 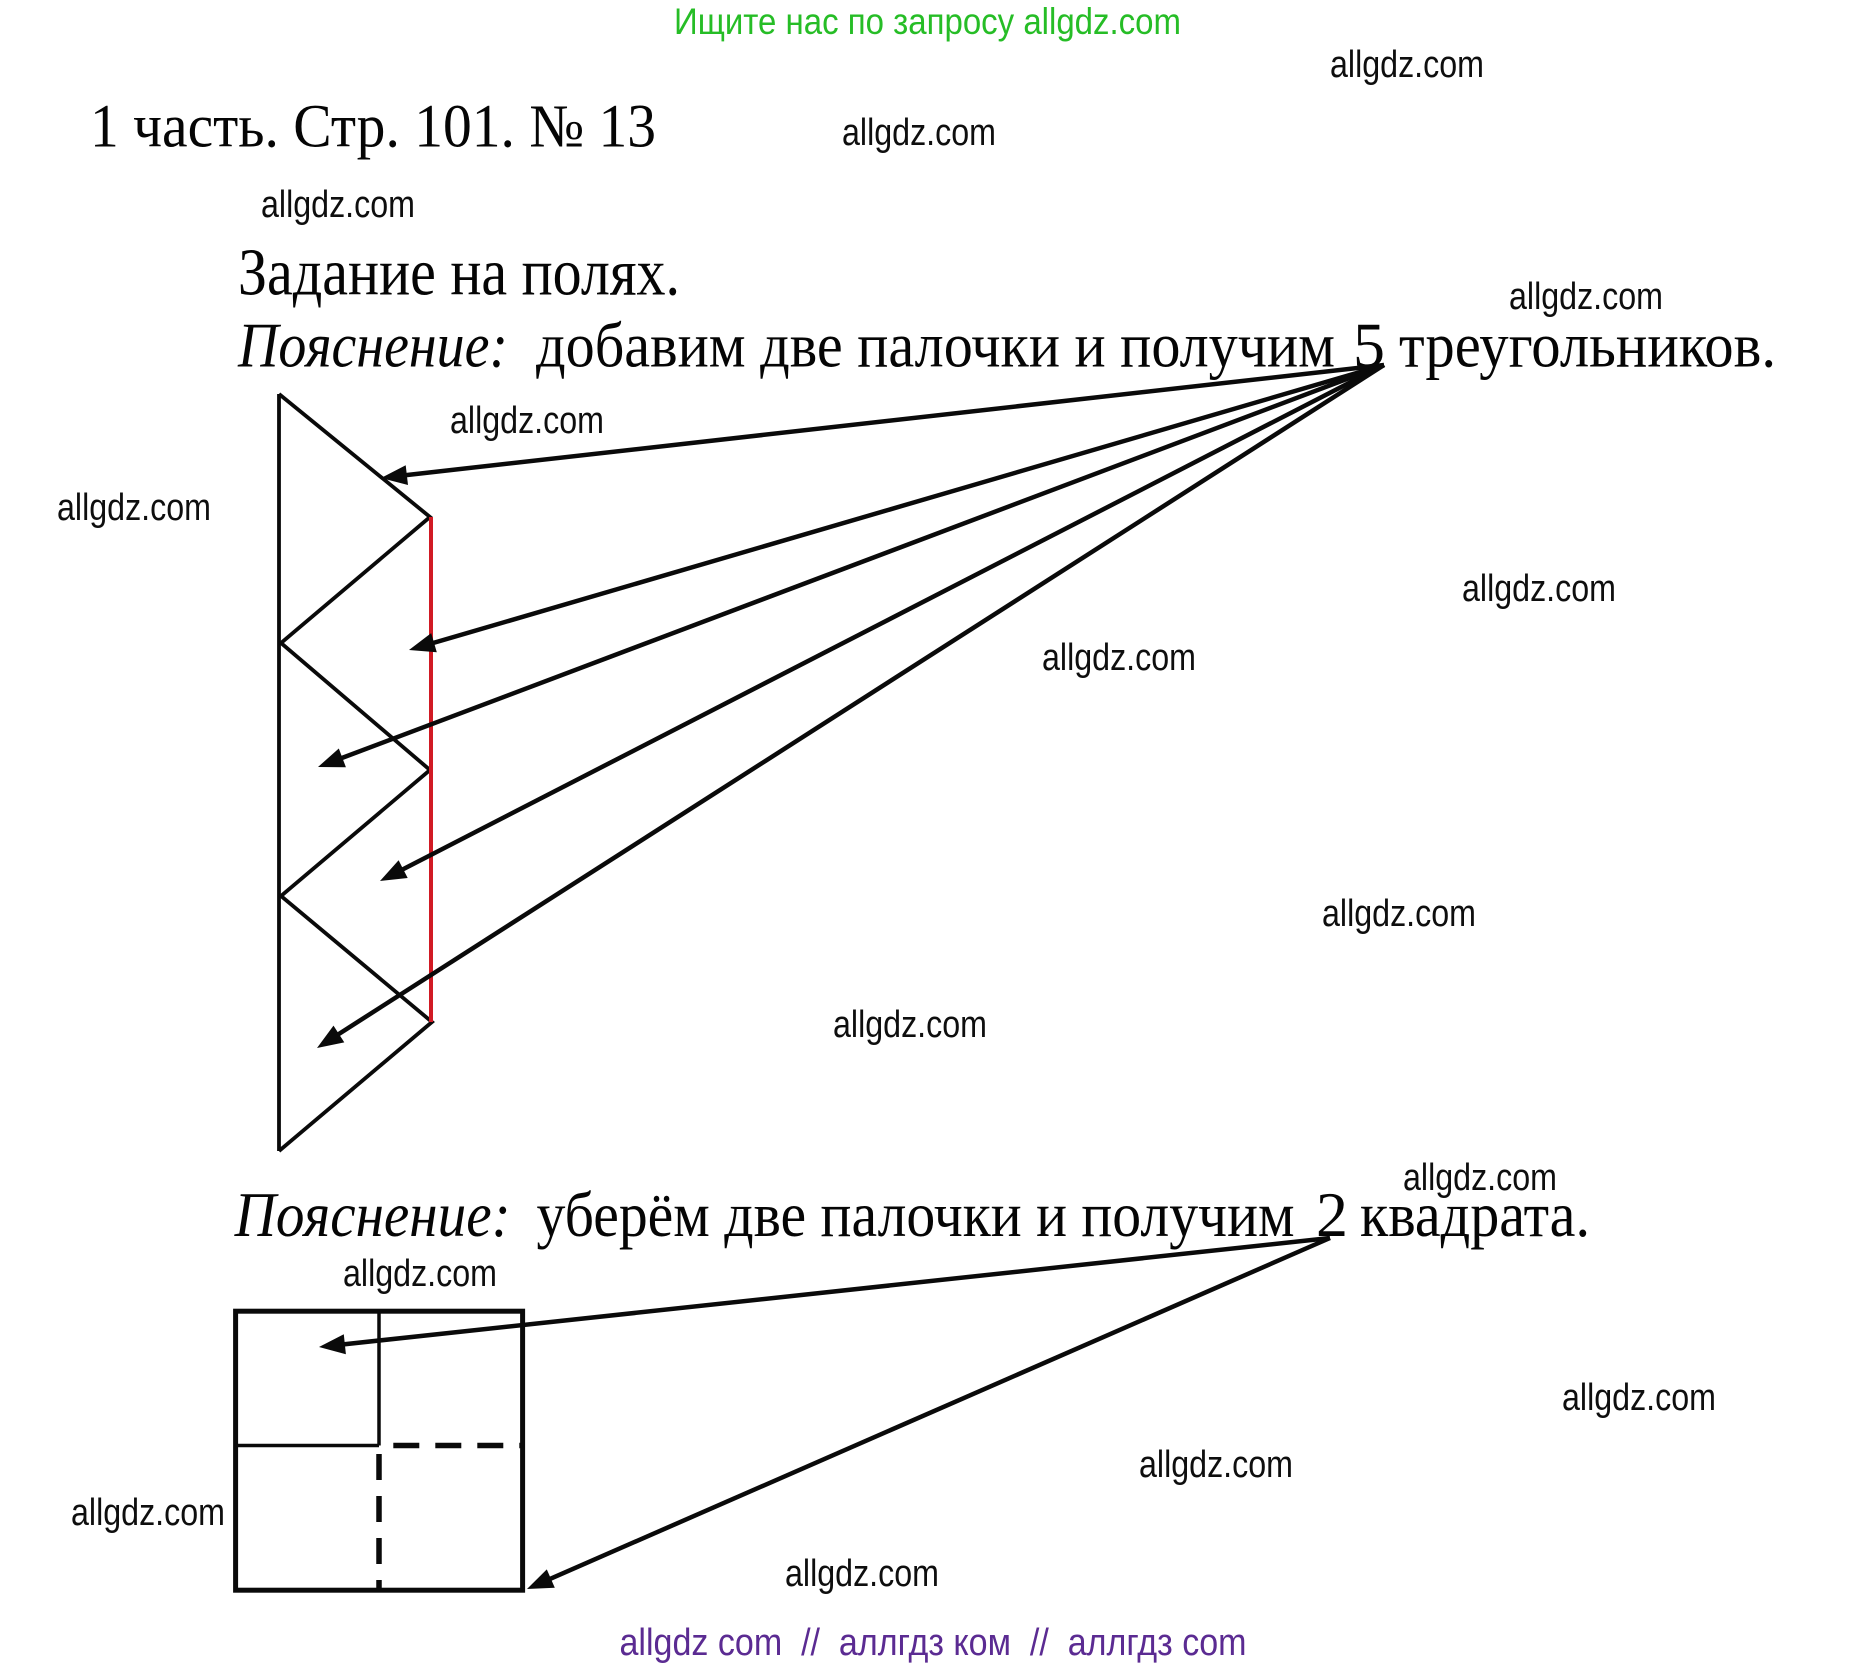 What do you see at coordinates (935, 345) in the screenshot?
I see `svg-text: добавим две палочки и получим` at bounding box center [935, 345].